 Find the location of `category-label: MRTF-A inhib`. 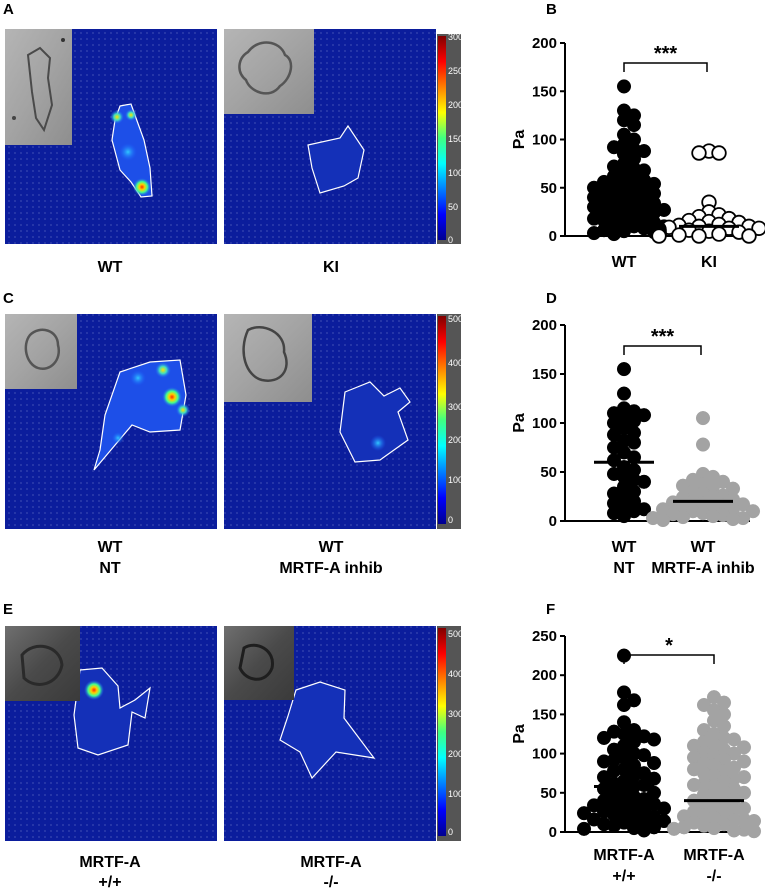

category-label: MRTF-A inhib is located at coordinates (703, 568).